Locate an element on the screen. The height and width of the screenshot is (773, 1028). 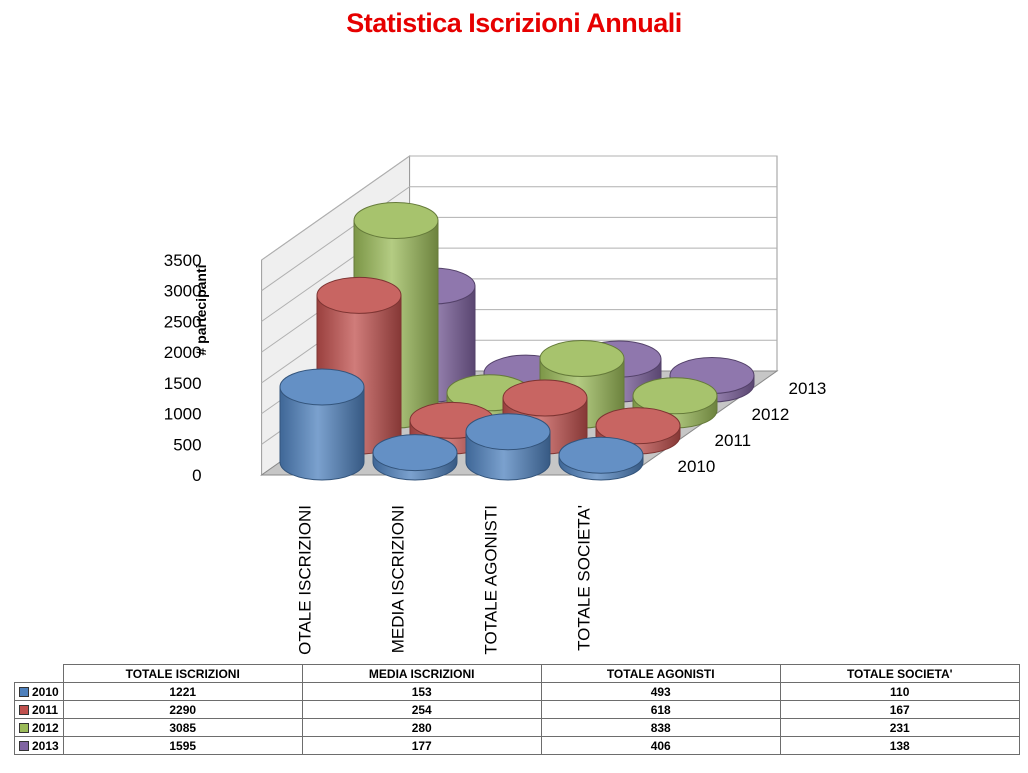
bar-body is located at coordinates (322, 433).